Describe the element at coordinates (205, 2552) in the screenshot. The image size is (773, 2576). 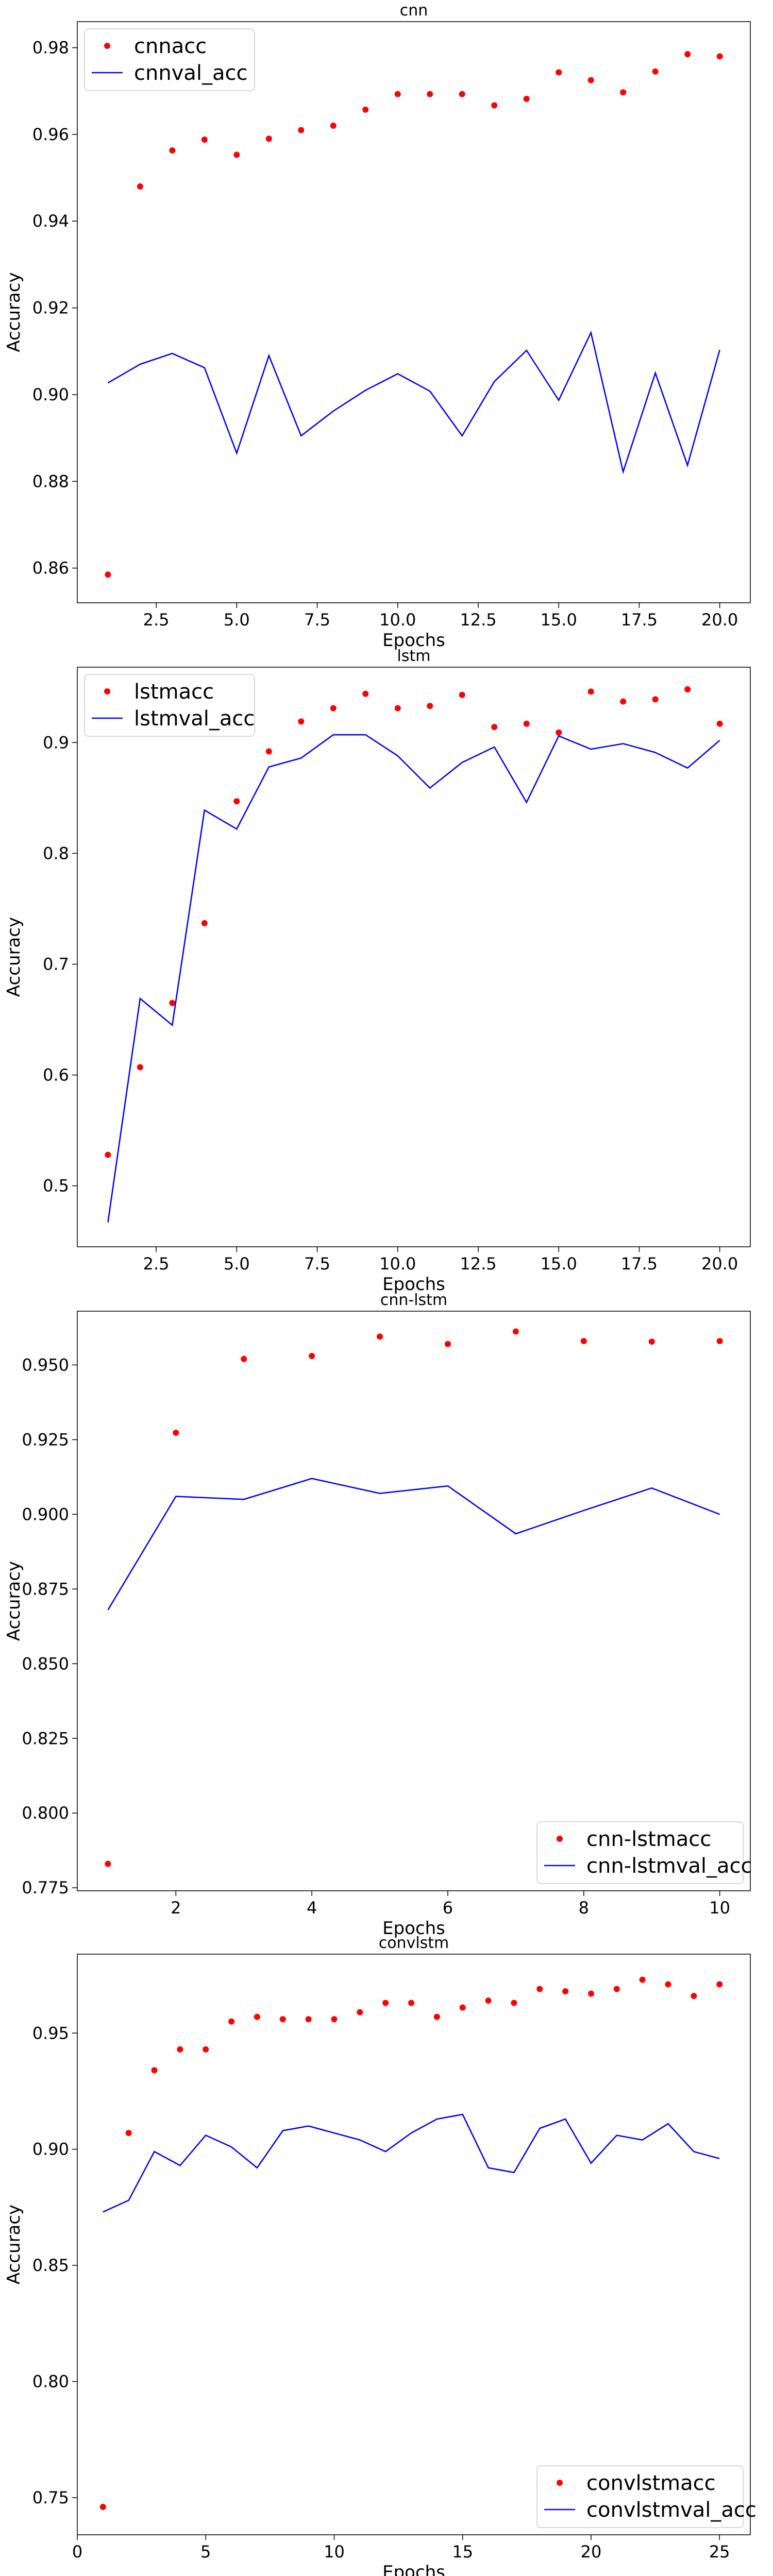
I see `x-tick-label: 5` at that location.